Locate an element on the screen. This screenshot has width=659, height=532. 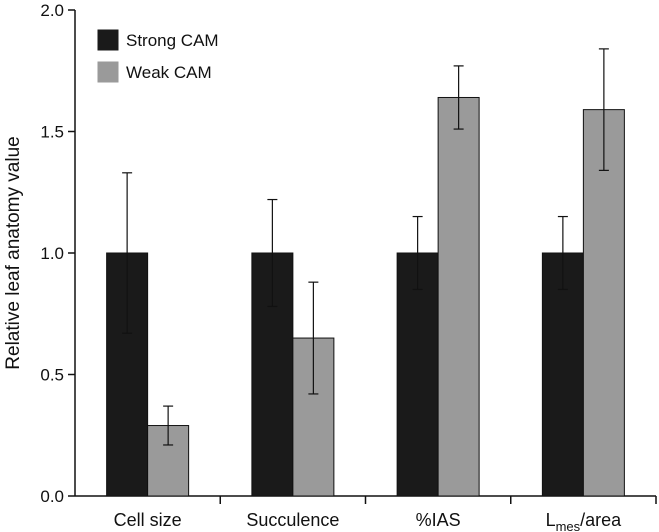
category-label: Lmes/area is located at coordinates (584, 521).